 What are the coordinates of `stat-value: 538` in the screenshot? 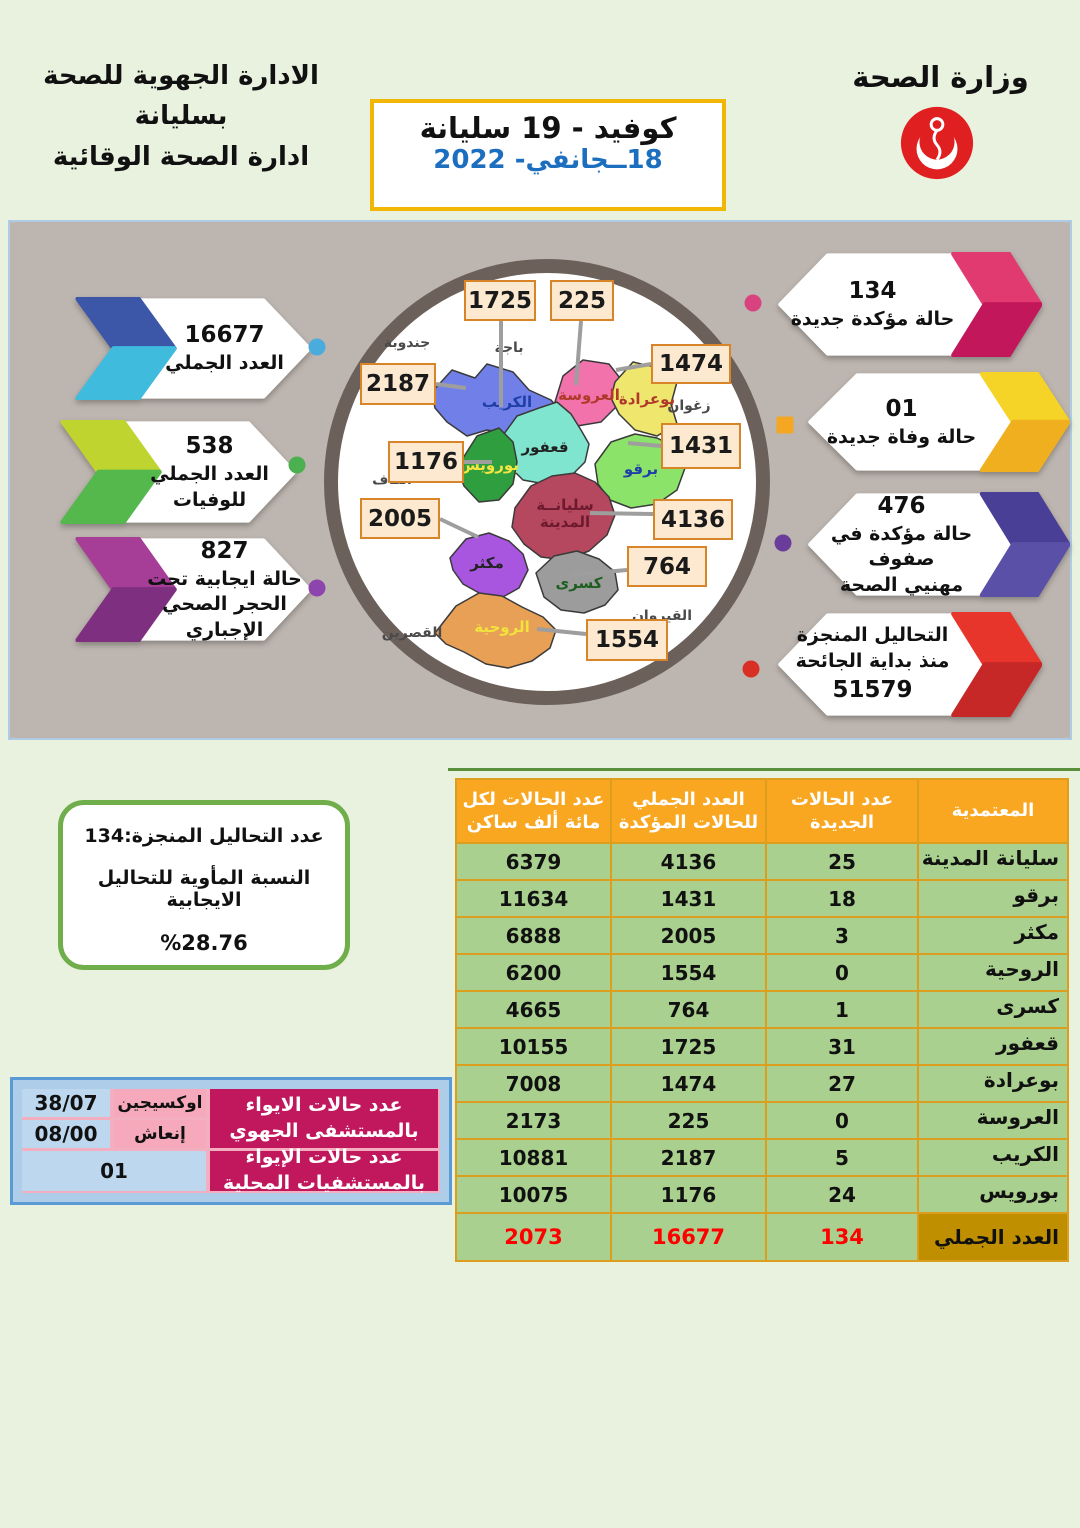 It's located at (209, 445).